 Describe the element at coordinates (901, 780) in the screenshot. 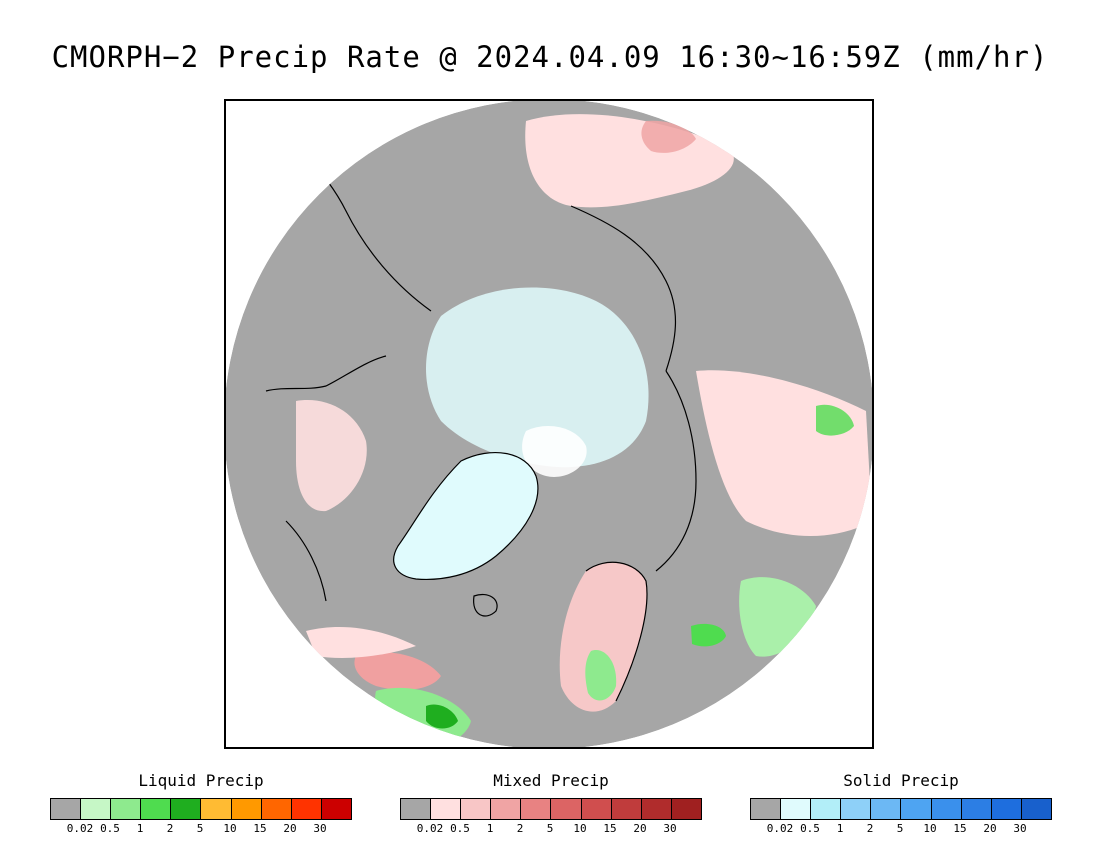

I see `legend-title: Solid Precip` at that location.